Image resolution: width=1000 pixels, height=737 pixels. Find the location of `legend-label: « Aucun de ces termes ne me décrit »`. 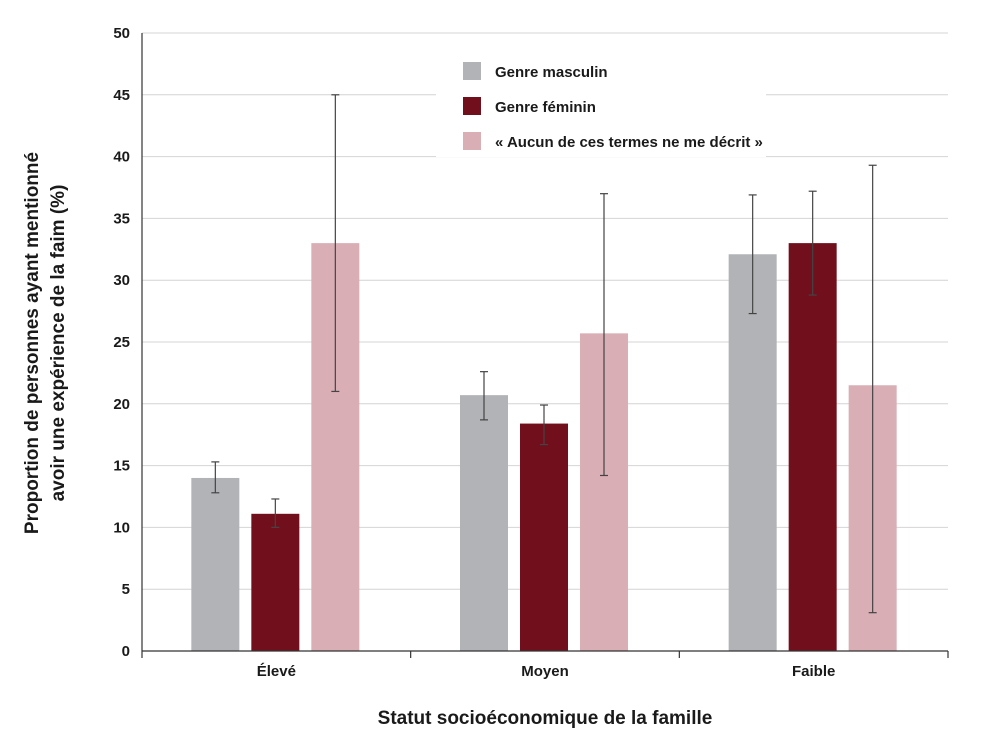

legend-label: « Aucun de ces termes ne me décrit » is located at coordinates (629, 142).